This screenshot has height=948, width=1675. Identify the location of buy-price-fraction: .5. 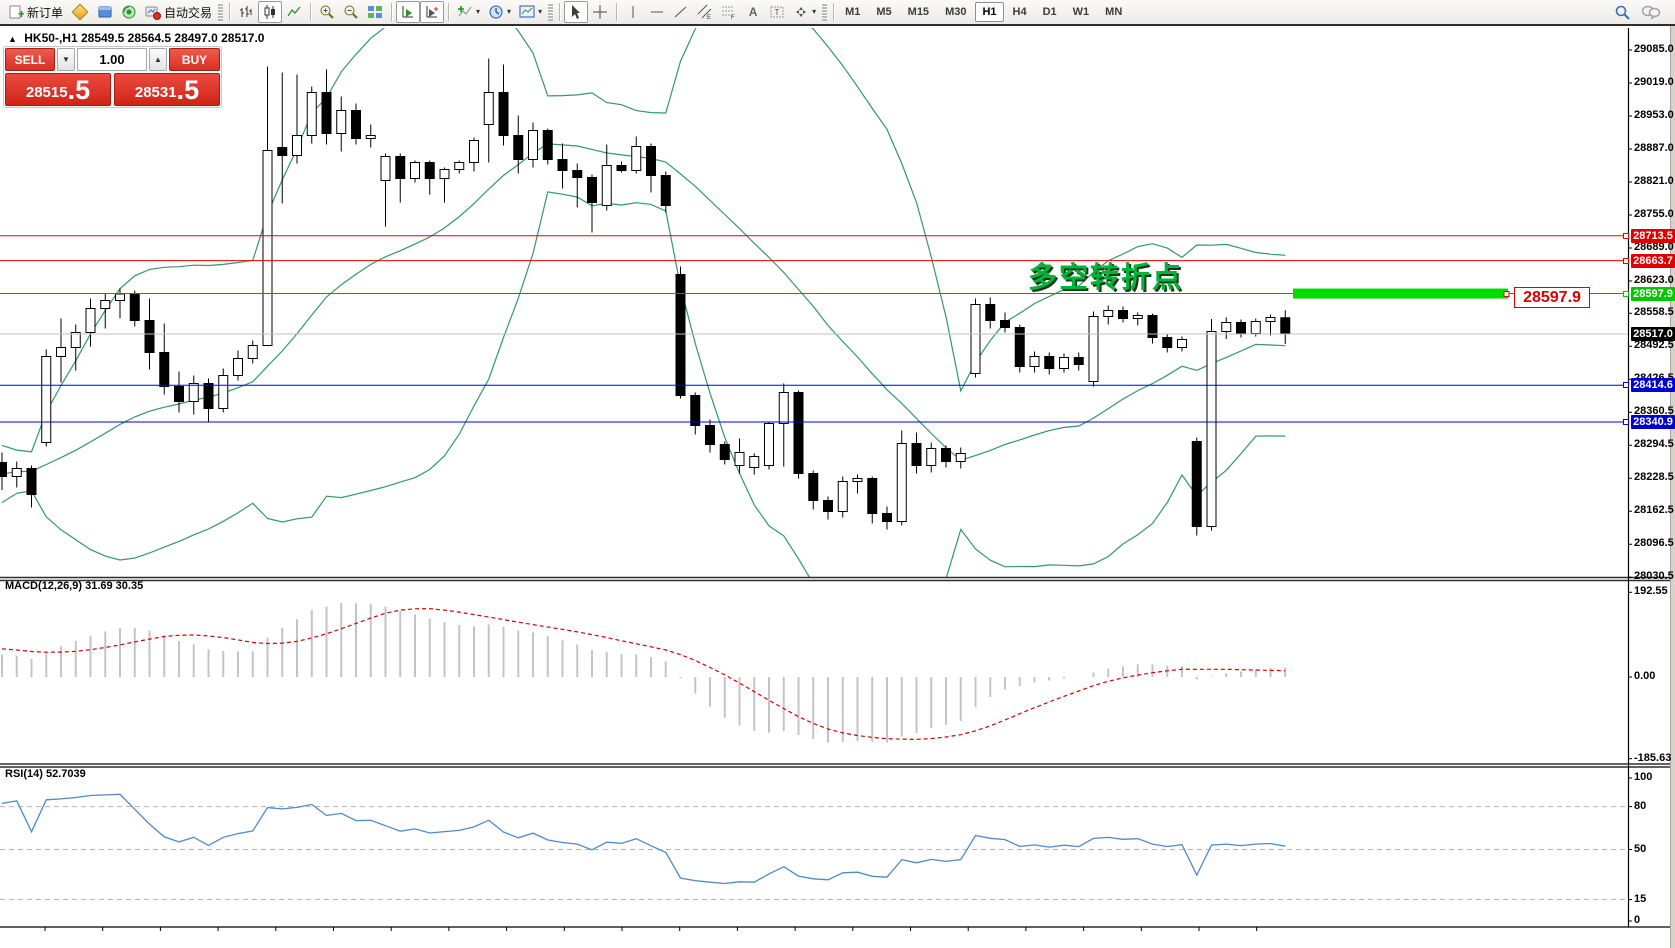
(188, 90).